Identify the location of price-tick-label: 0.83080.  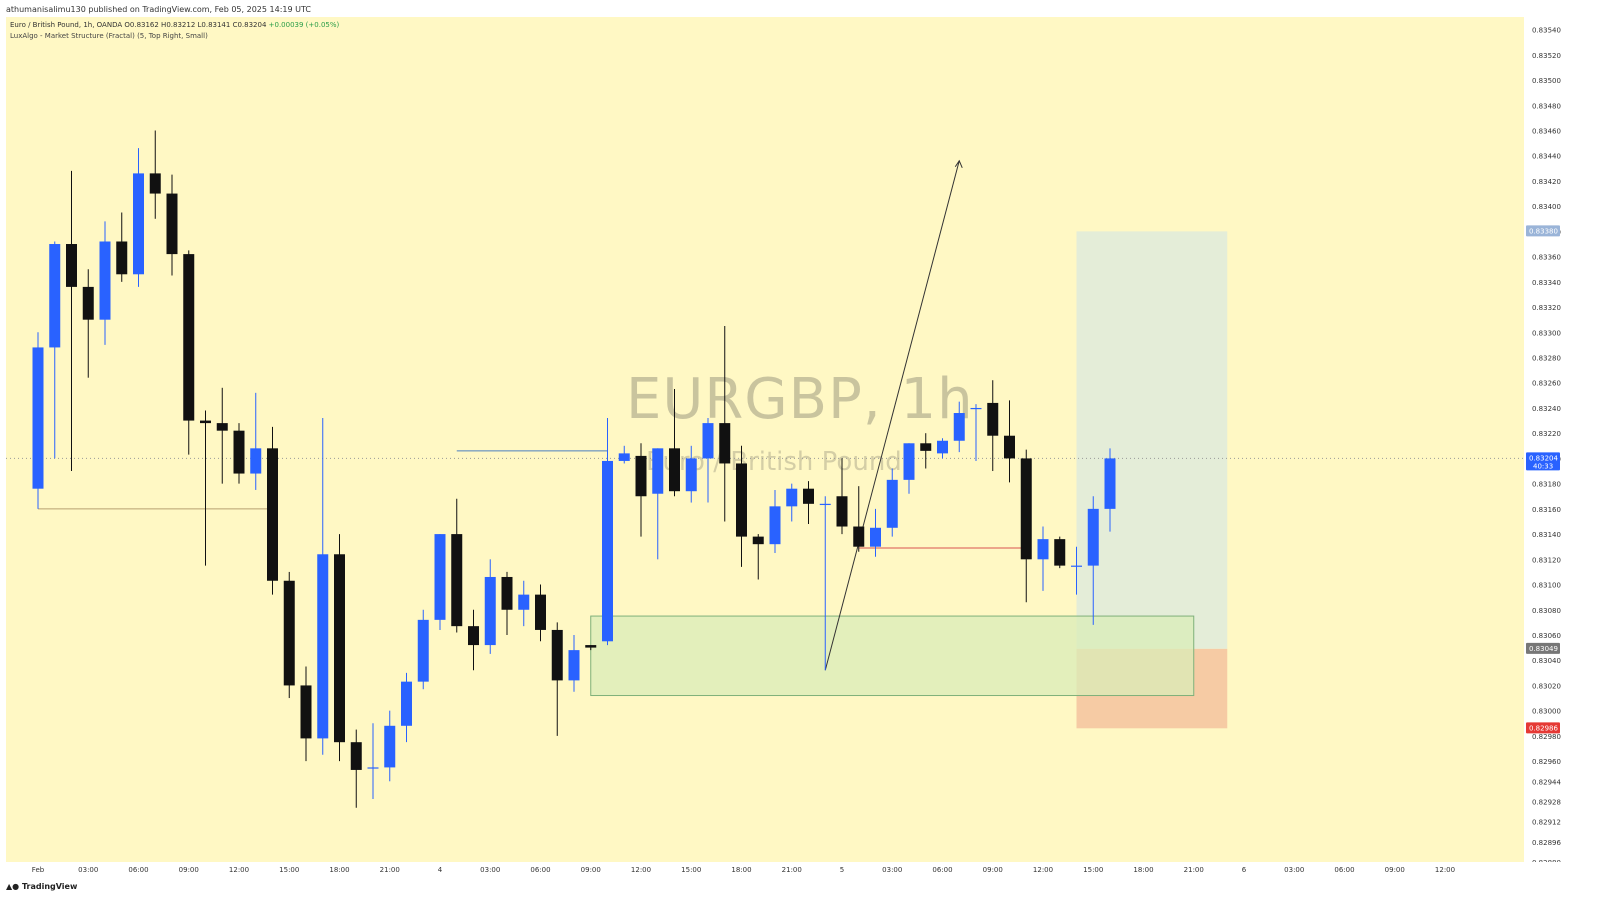
(1546, 611).